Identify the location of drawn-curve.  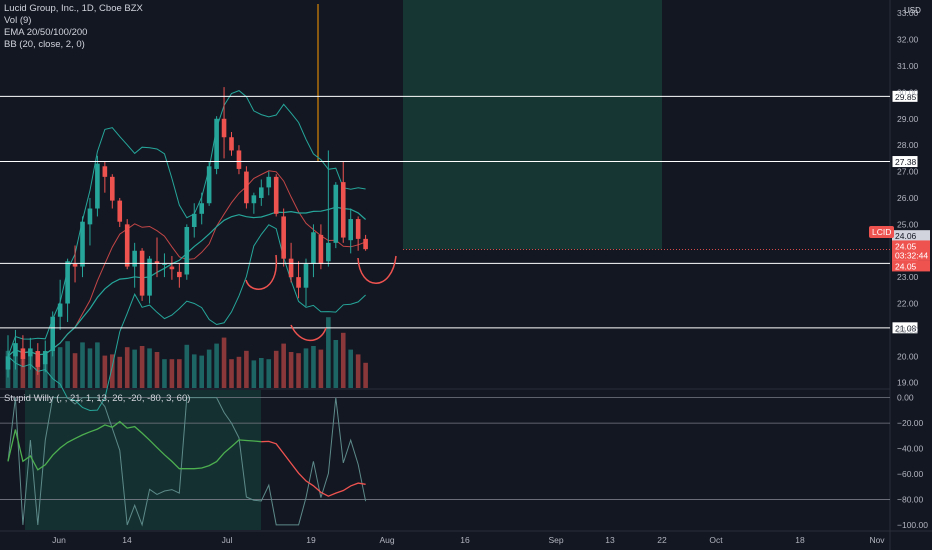
(308, 333).